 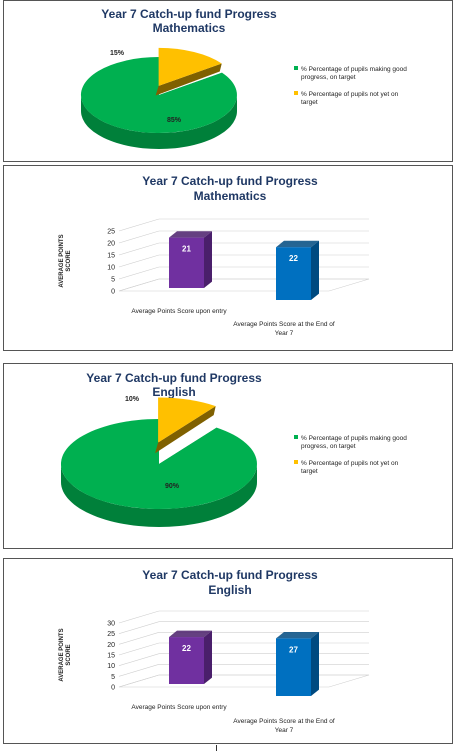 I want to click on pie-data-label-10: 10%, so click(x=132, y=399).